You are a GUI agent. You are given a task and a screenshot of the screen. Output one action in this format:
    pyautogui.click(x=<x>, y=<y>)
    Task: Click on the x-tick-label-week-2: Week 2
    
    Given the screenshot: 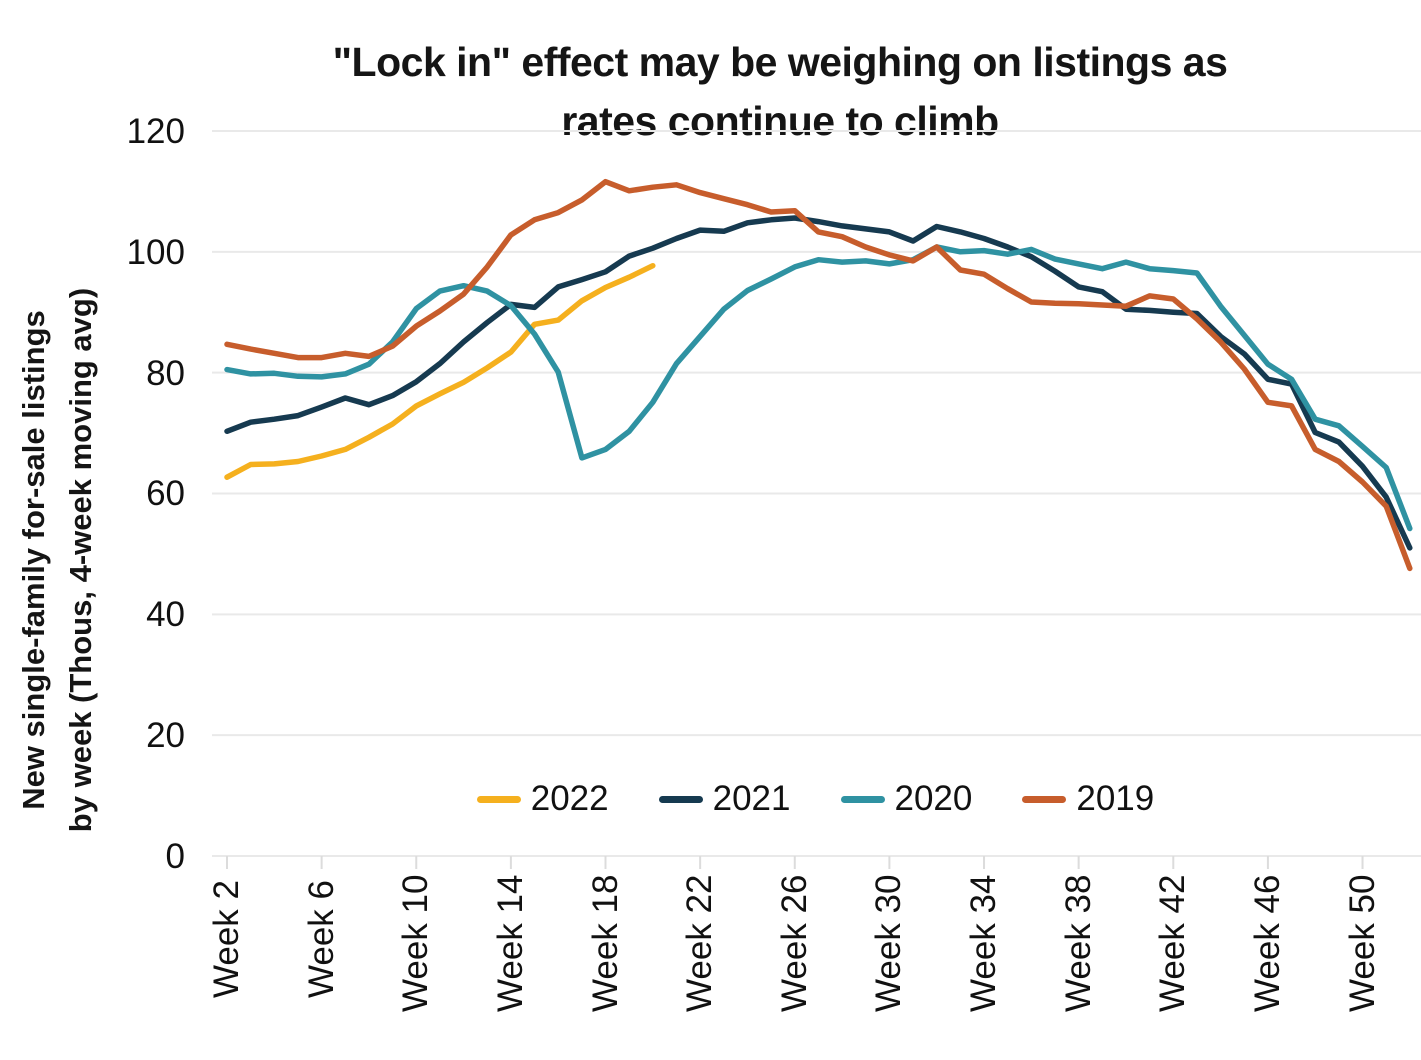 What is the action you would take?
    pyautogui.click(x=226, y=939)
    